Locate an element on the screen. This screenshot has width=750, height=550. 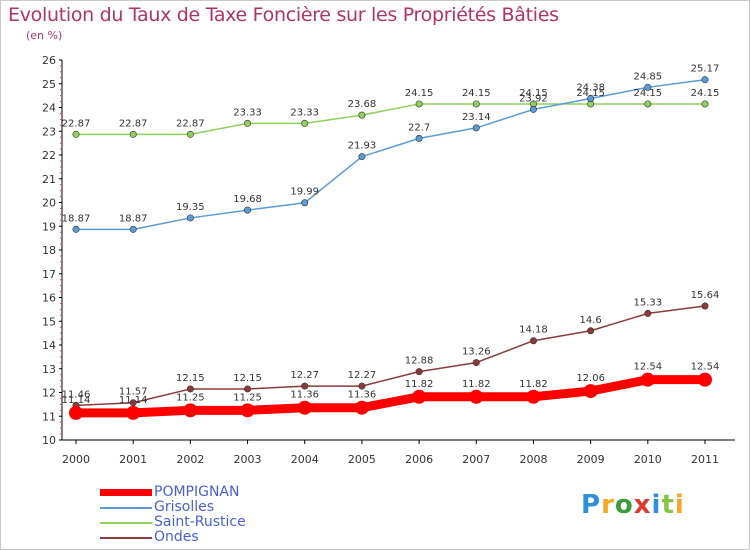
legend-label: POMPIGNAN is located at coordinates (197, 492).